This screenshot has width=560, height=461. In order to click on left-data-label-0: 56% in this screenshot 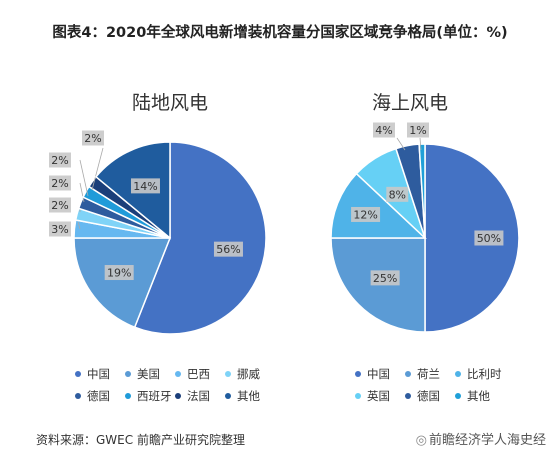, I will do `click(228, 249)`.